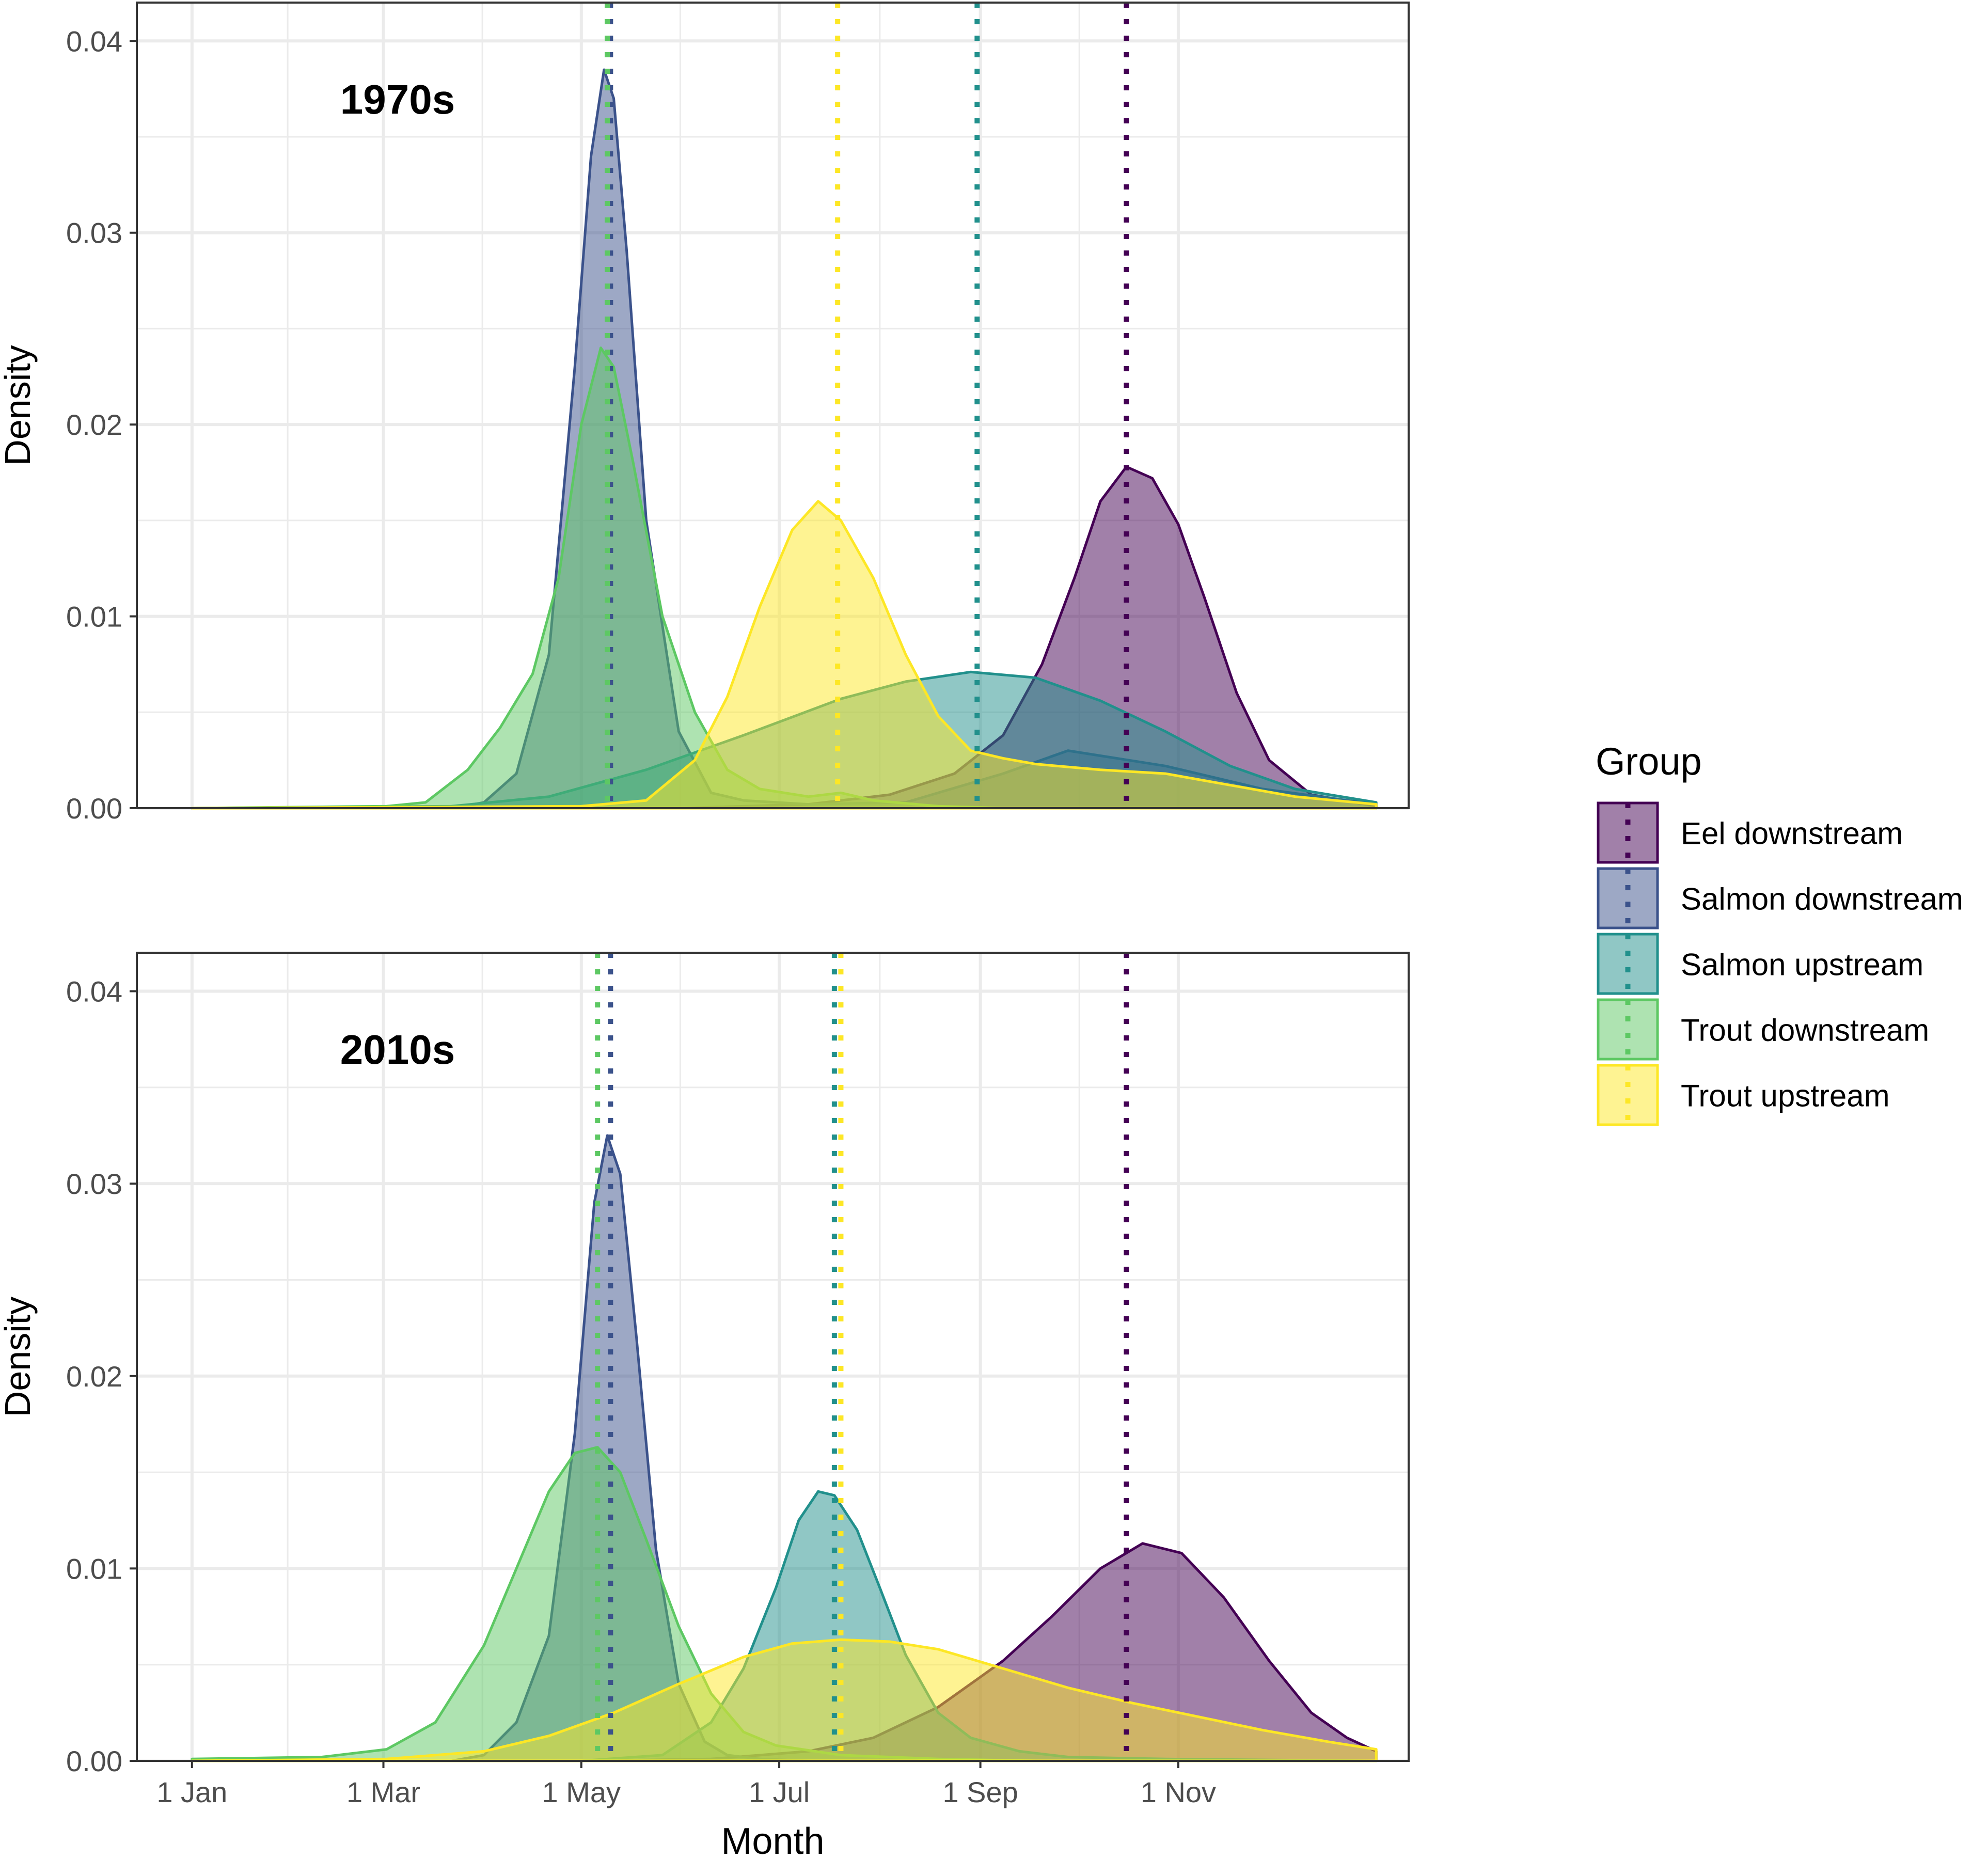 This screenshot has height=1859, width=1988. What do you see at coordinates (1805, 1031) in the screenshot?
I see `legend-label-trout-downstream: Trout downstream` at bounding box center [1805, 1031].